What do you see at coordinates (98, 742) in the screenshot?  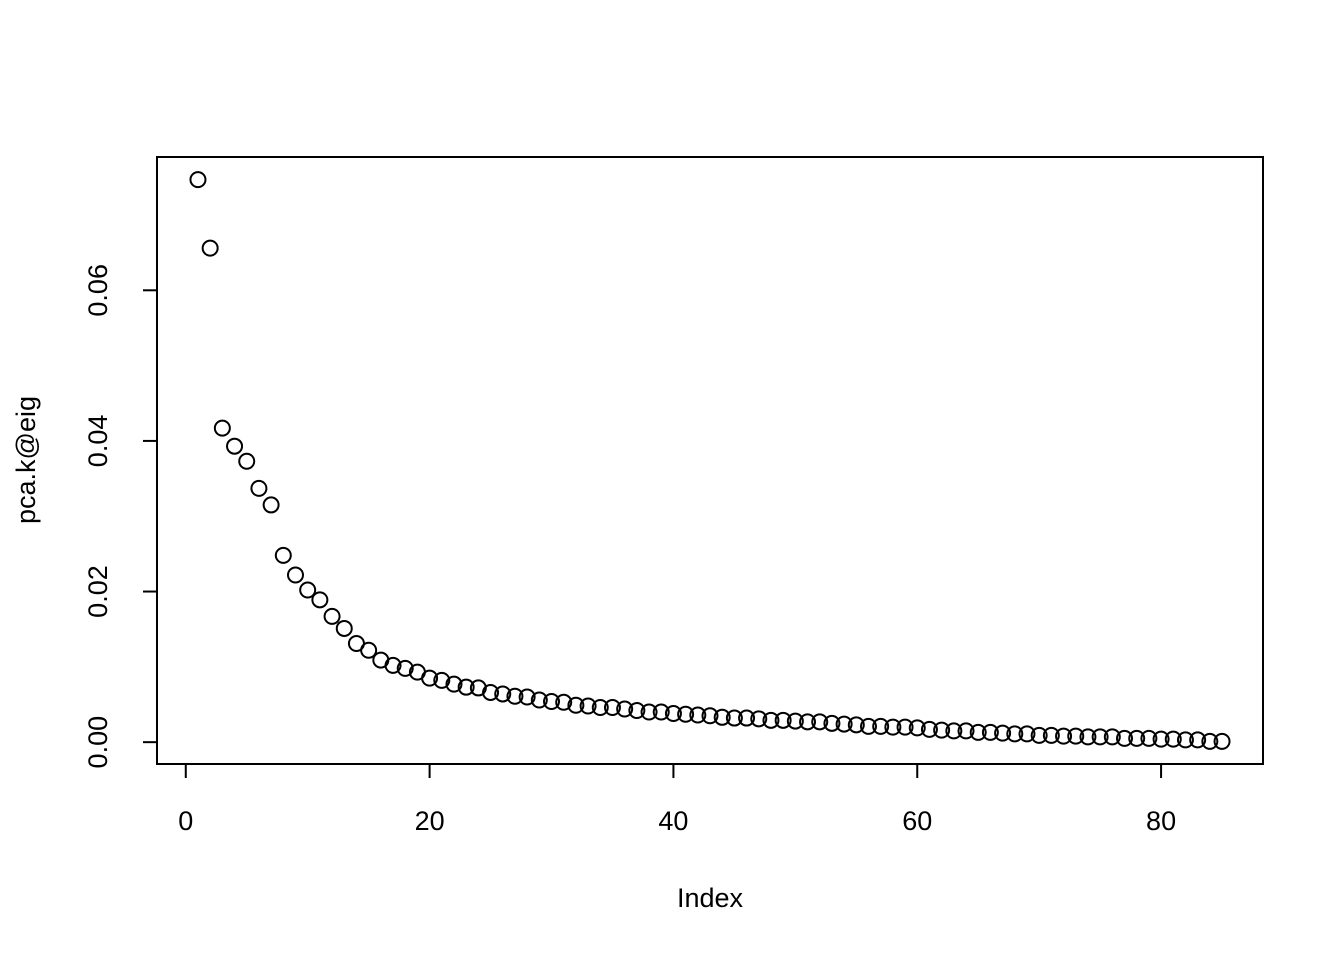 I see `y-tick-label: 0.00` at bounding box center [98, 742].